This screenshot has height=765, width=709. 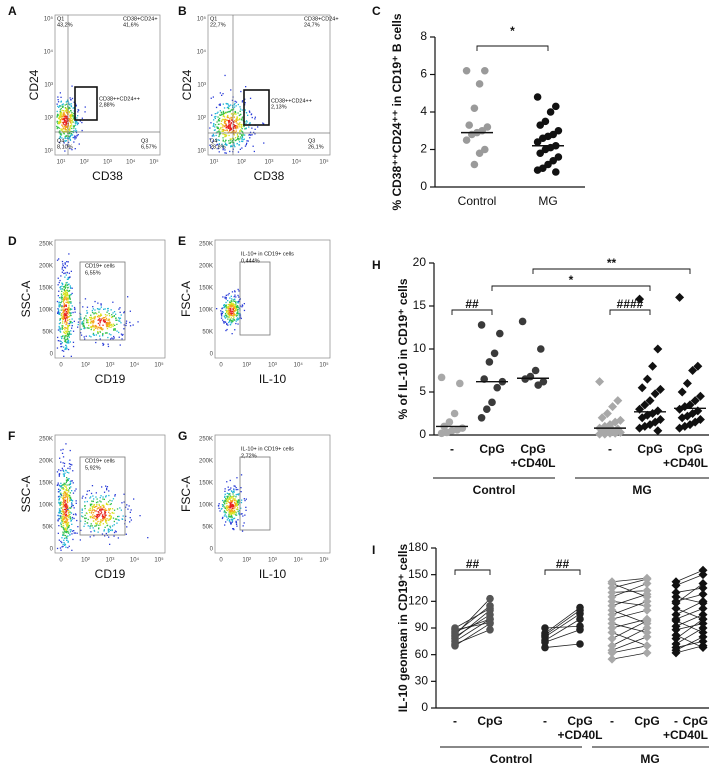 I want to click on x-tick-label: 10¹, so click(x=61, y=163).